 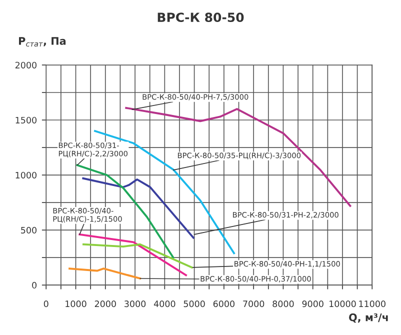 I want to click on x-tick-label: 7000, so click(x=253, y=304).